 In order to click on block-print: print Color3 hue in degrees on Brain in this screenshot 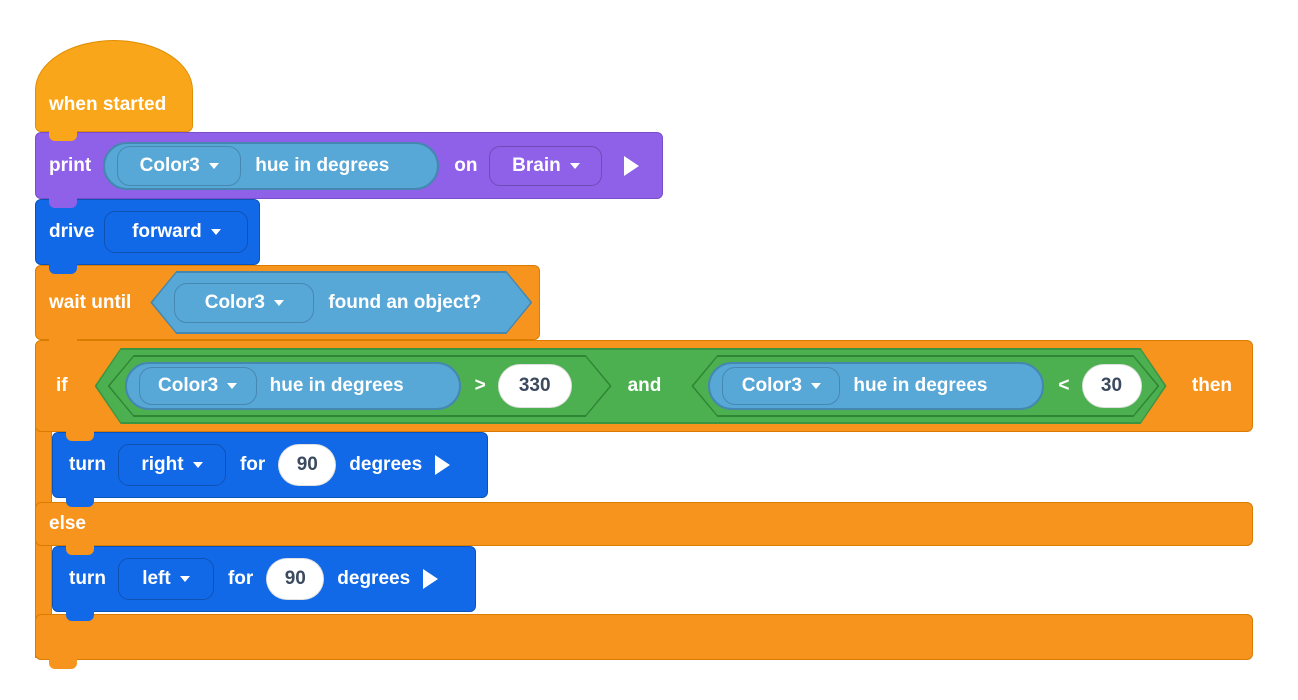, I will do `click(349, 165)`.